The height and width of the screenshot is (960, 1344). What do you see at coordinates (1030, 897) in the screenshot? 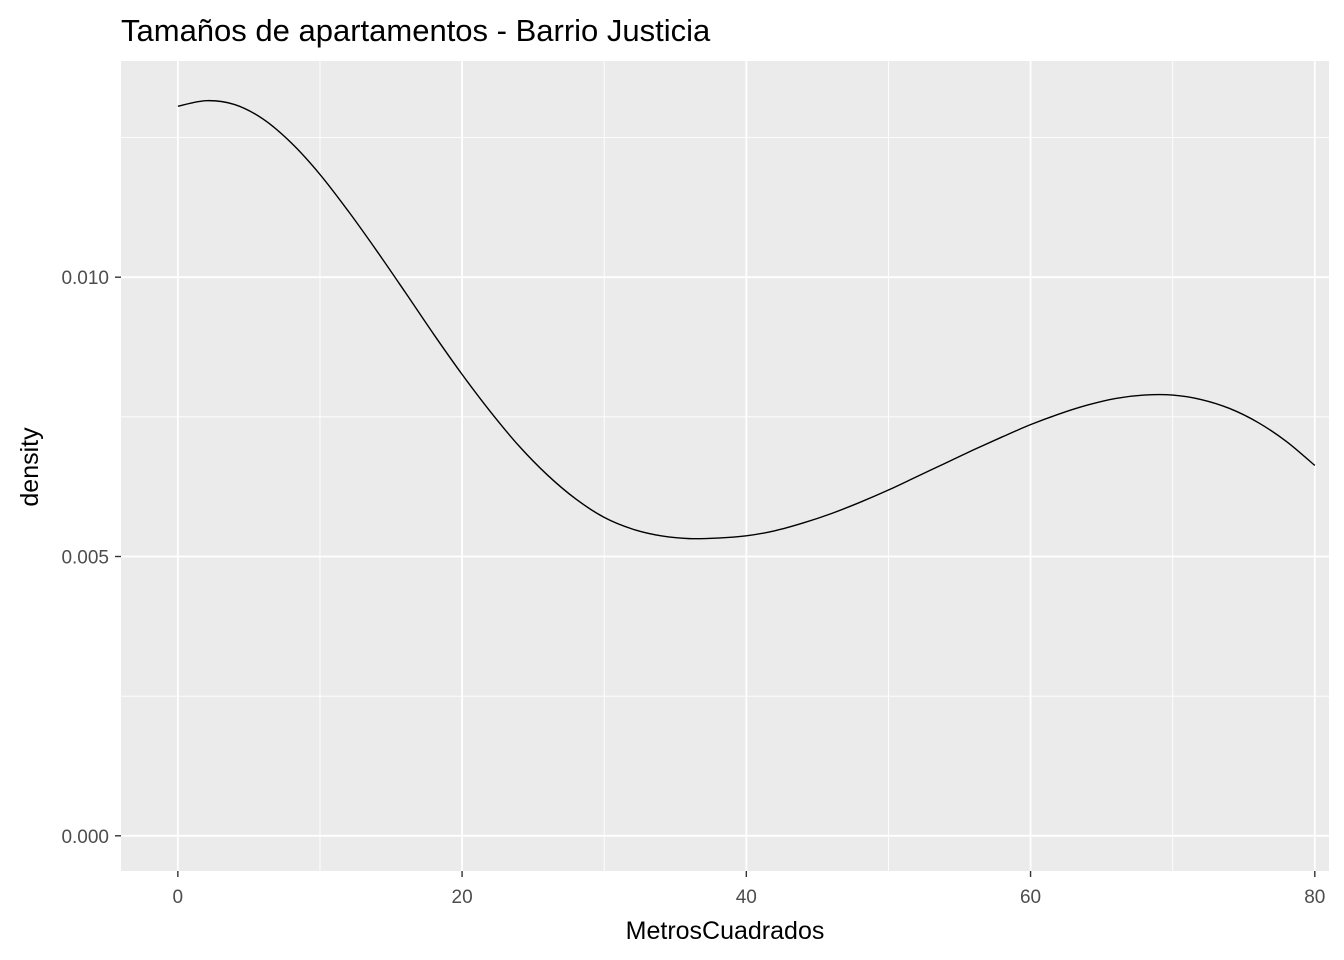
I see `x-tick-label: 60` at bounding box center [1030, 897].